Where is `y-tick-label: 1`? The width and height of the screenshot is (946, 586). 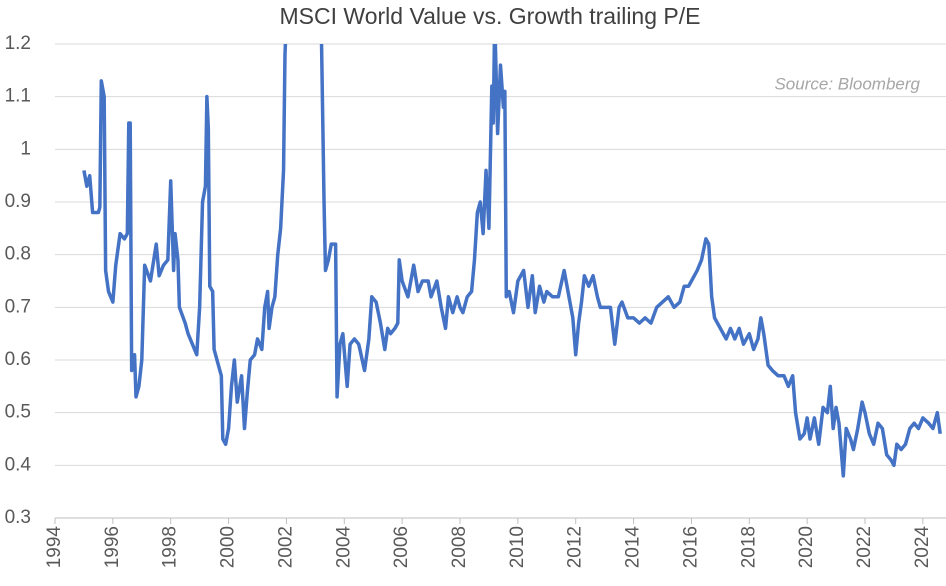 y-tick-label: 1 is located at coordinates (25, 148).